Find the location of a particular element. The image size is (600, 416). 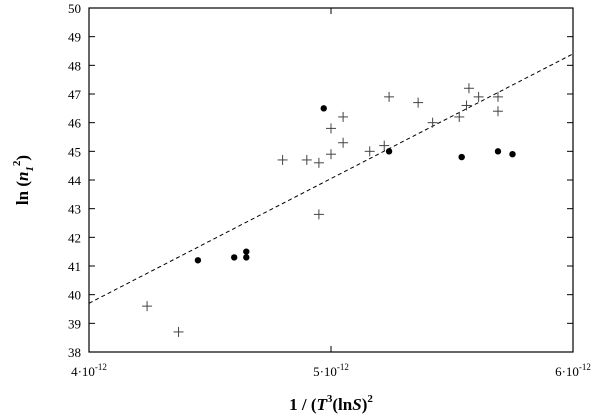

y-tick-label: 41 is located at coordinates (74, 266).